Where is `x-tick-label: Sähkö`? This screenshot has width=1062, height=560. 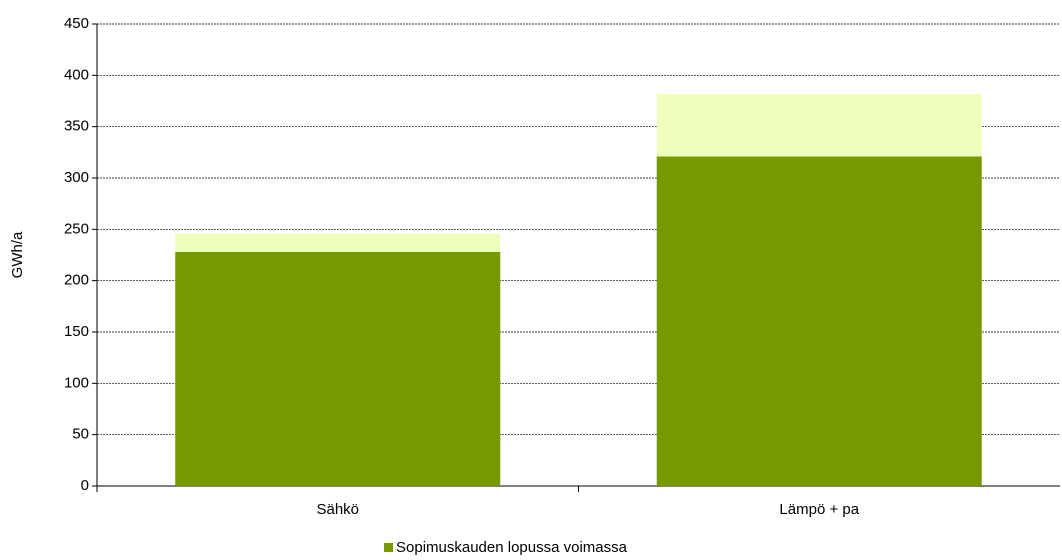
x-tick-label: Sähkö is located at coordinates (337, 509).